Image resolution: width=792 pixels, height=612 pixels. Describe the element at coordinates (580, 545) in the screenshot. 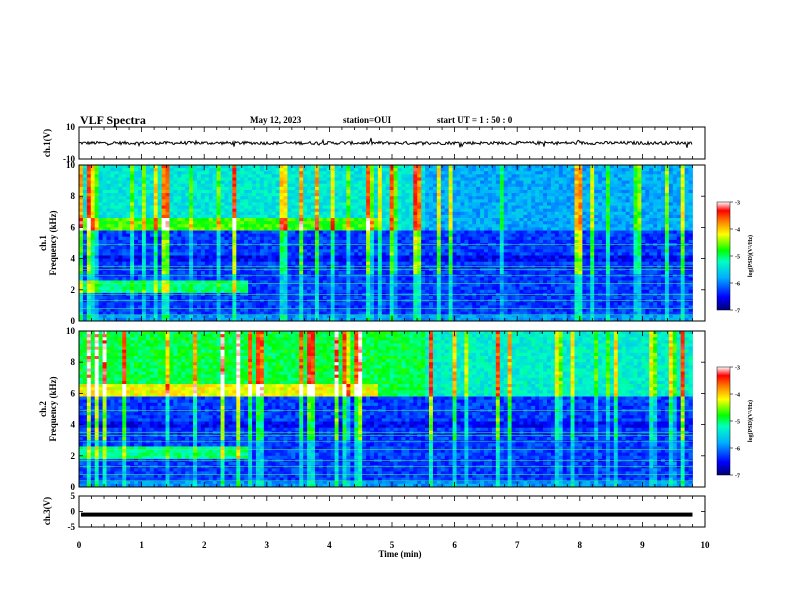

I see `x-tick-label: 8` at that location.